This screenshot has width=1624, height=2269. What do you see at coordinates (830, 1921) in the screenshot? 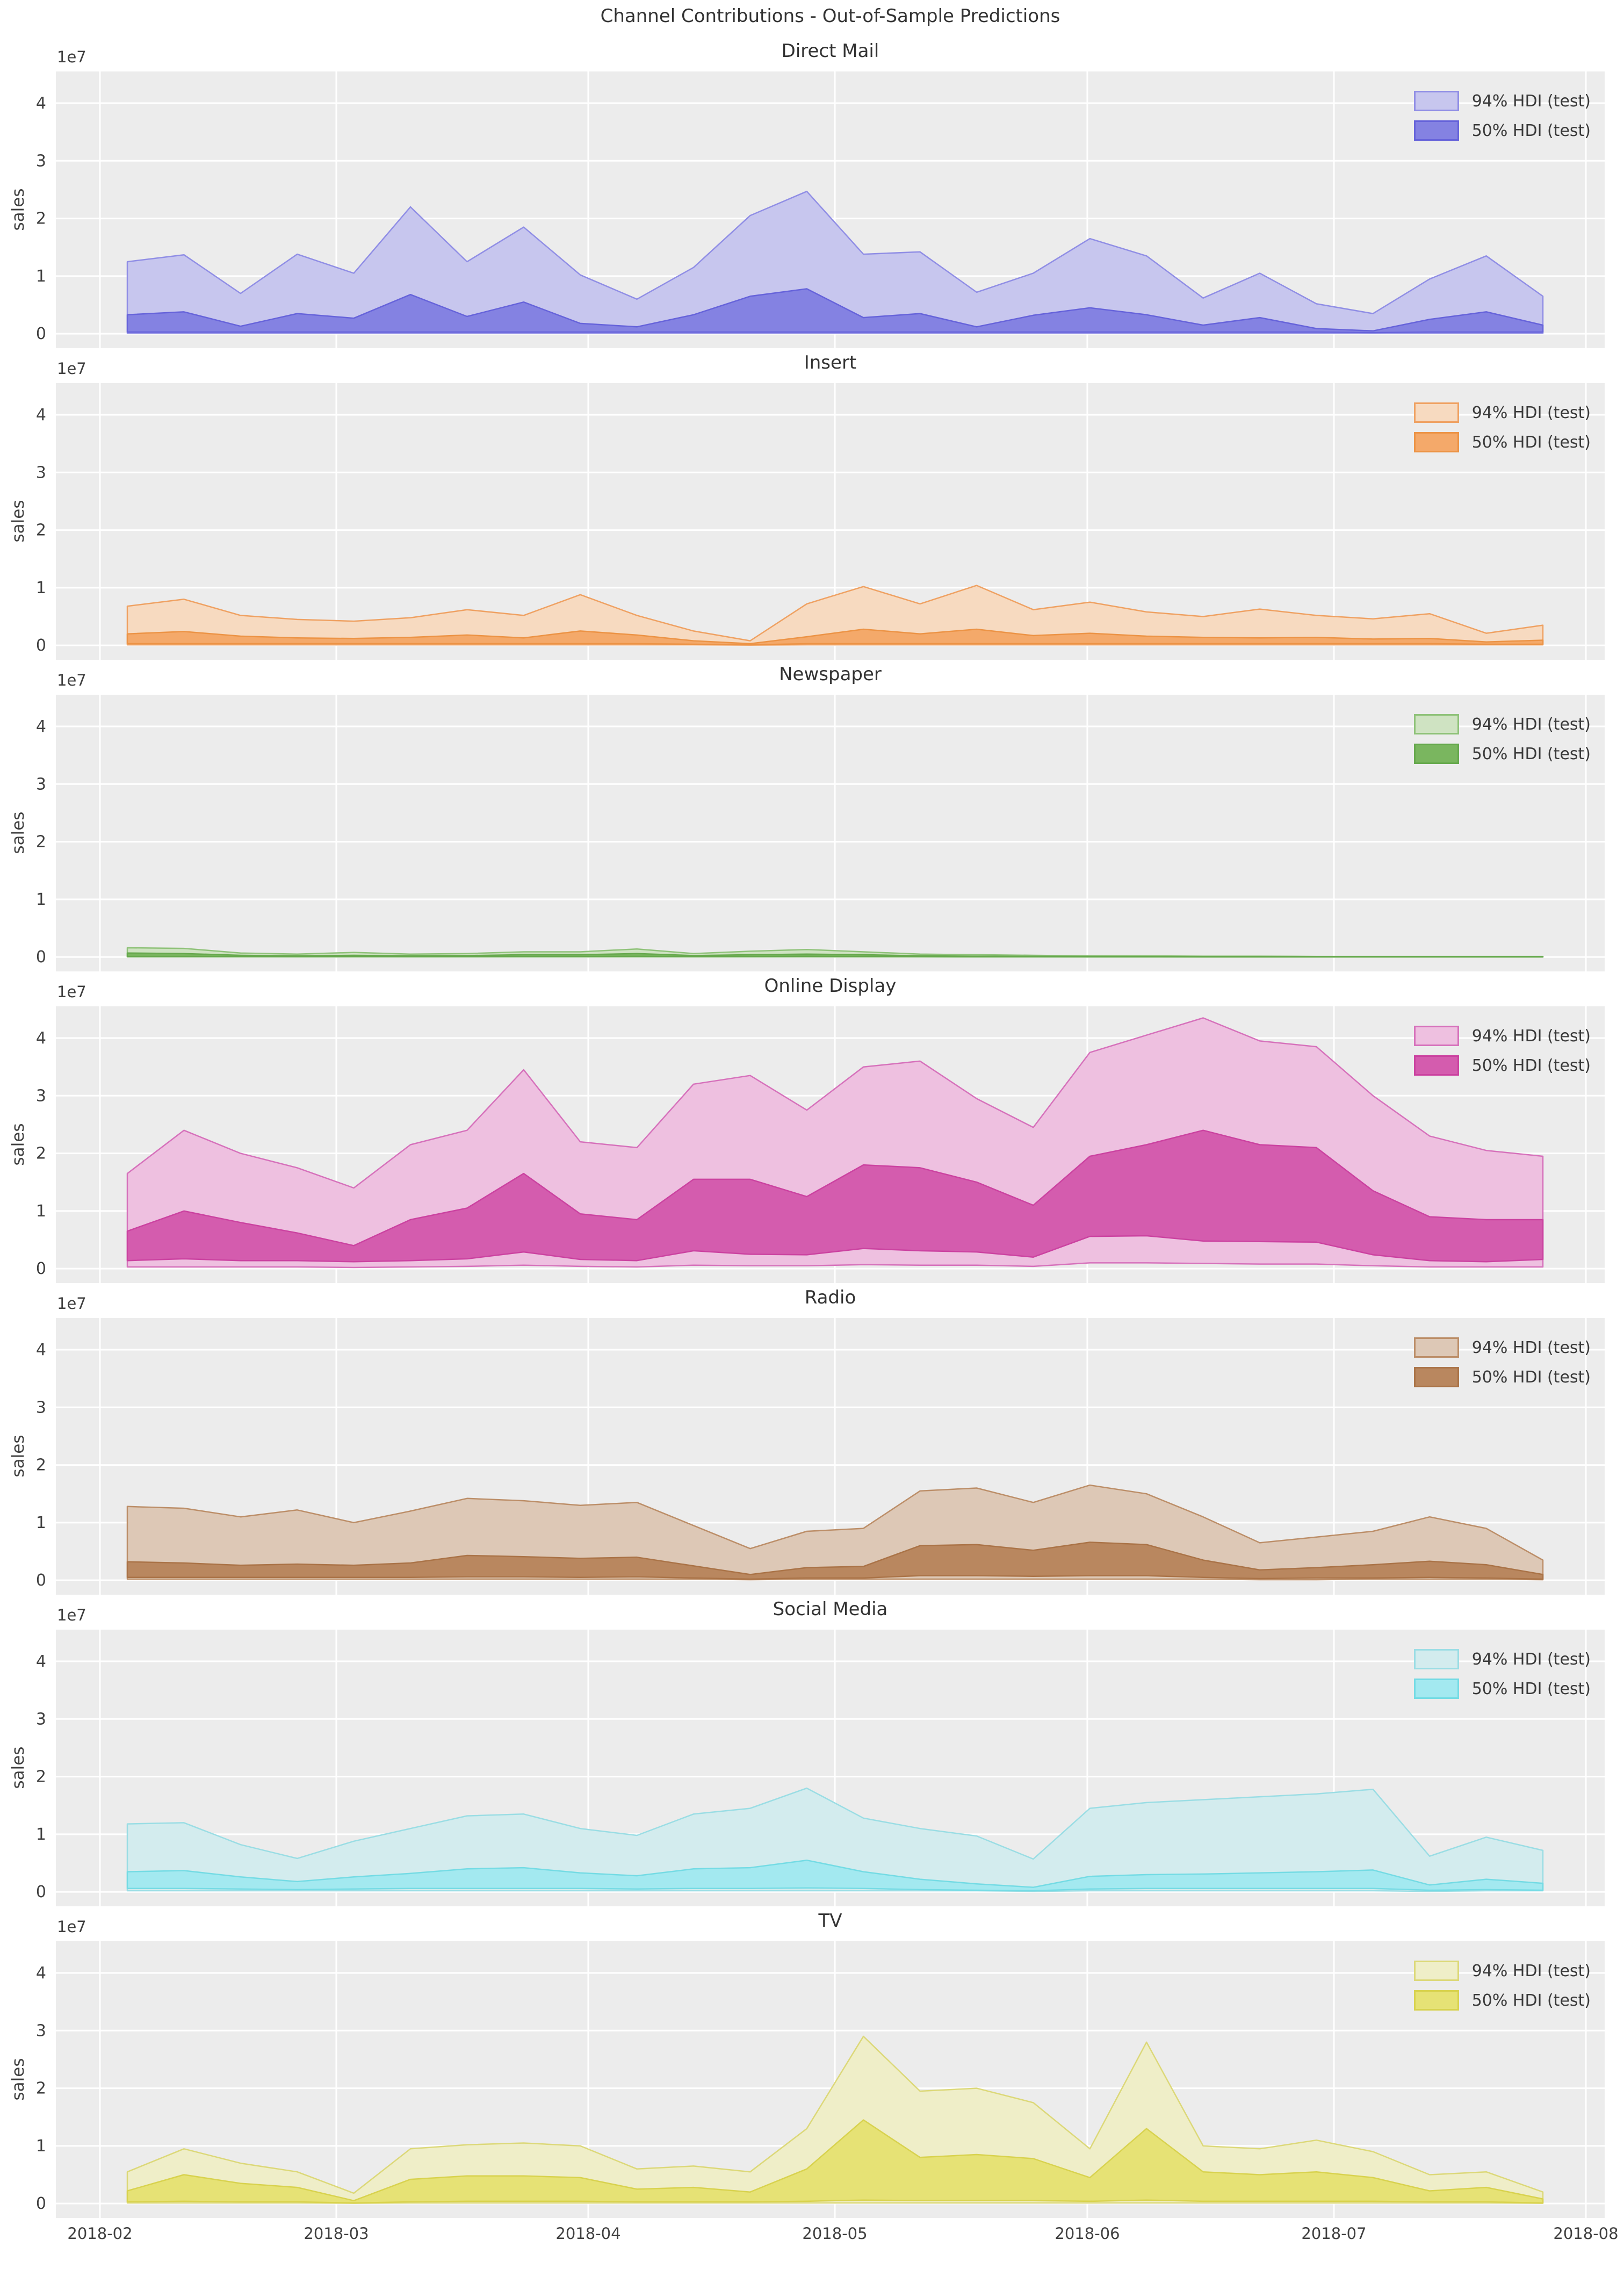
I see `subplot-title: TV` at bounding box center [830, 1921].